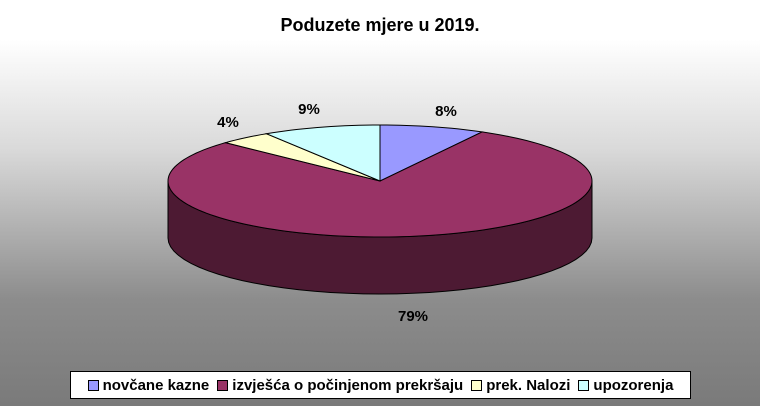  I want to click on legend-label: izvješća o počinjenom prekršaju, so click(348, 385).